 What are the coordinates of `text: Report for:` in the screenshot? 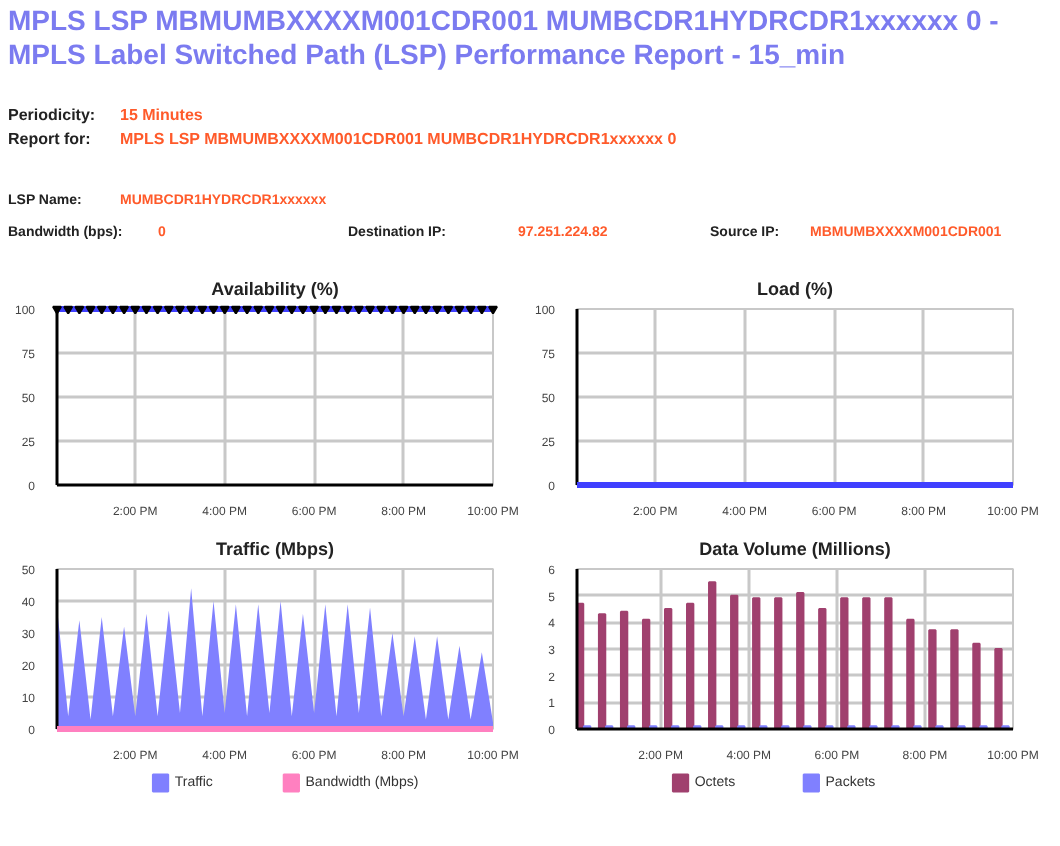 It's located at (49, 139).